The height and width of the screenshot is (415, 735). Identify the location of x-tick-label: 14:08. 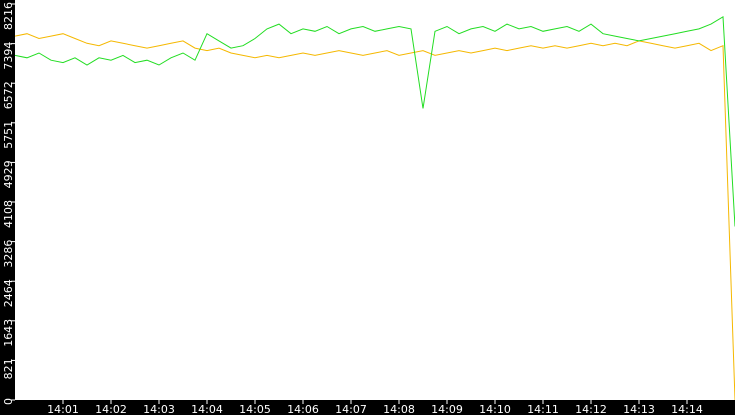
(399, 409).